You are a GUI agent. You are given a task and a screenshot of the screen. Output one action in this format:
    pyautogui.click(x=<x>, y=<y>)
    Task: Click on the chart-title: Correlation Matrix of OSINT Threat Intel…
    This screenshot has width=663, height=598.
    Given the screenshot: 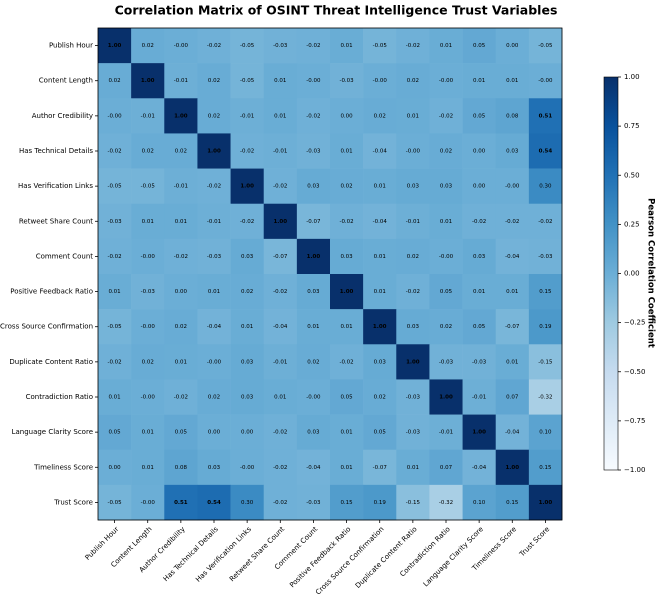 What is the action you would take?
    pyautogui.click(x=336, y=10)
    